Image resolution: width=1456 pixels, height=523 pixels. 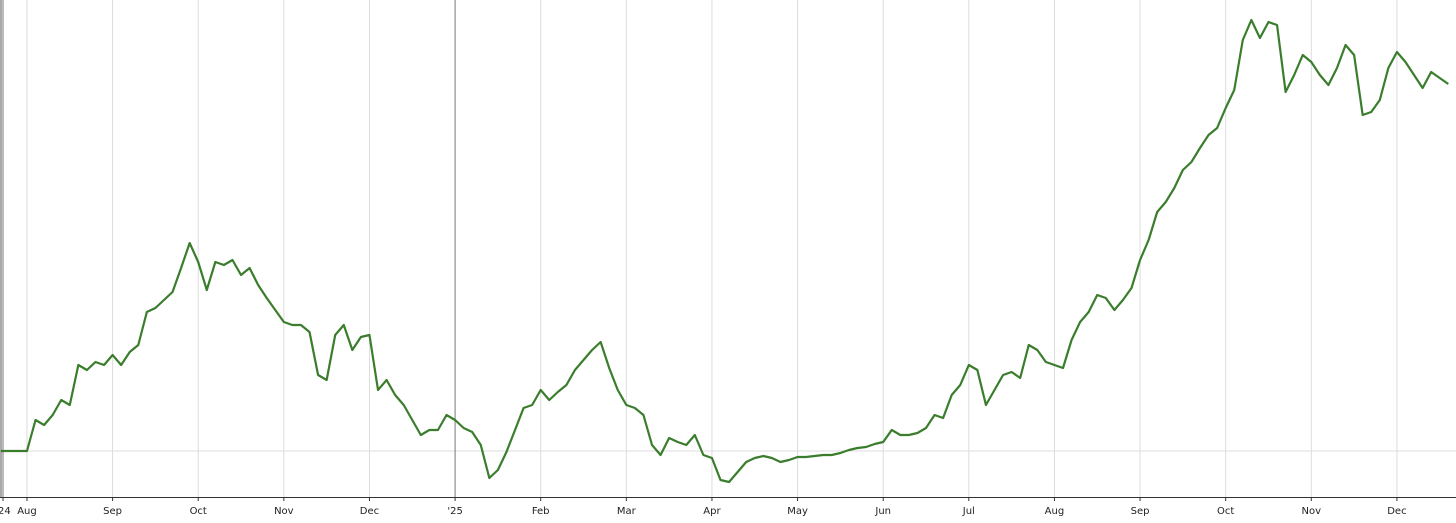 What do you see at coordinates (5, 511) in the screenshot?
I see `x-tick-label: '24` at bounding box center [5, 511].